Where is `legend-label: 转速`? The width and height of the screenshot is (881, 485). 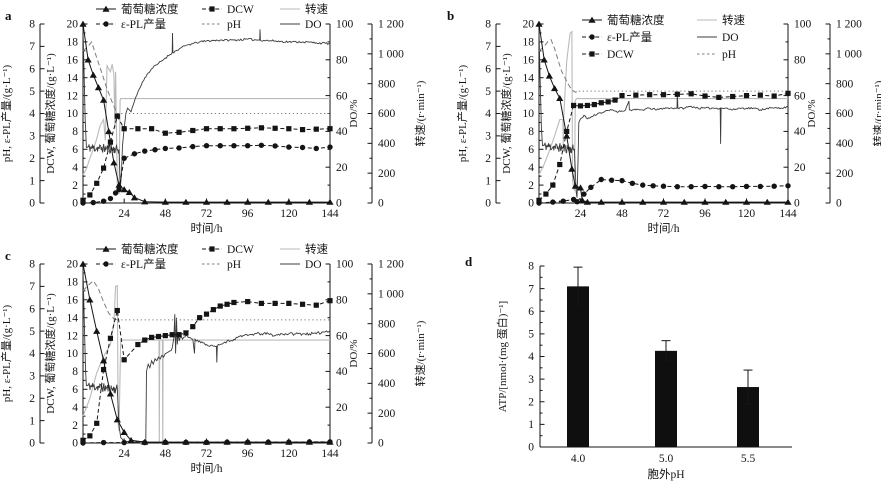
legend-label: 转速 is located at coordinates (733, 20).